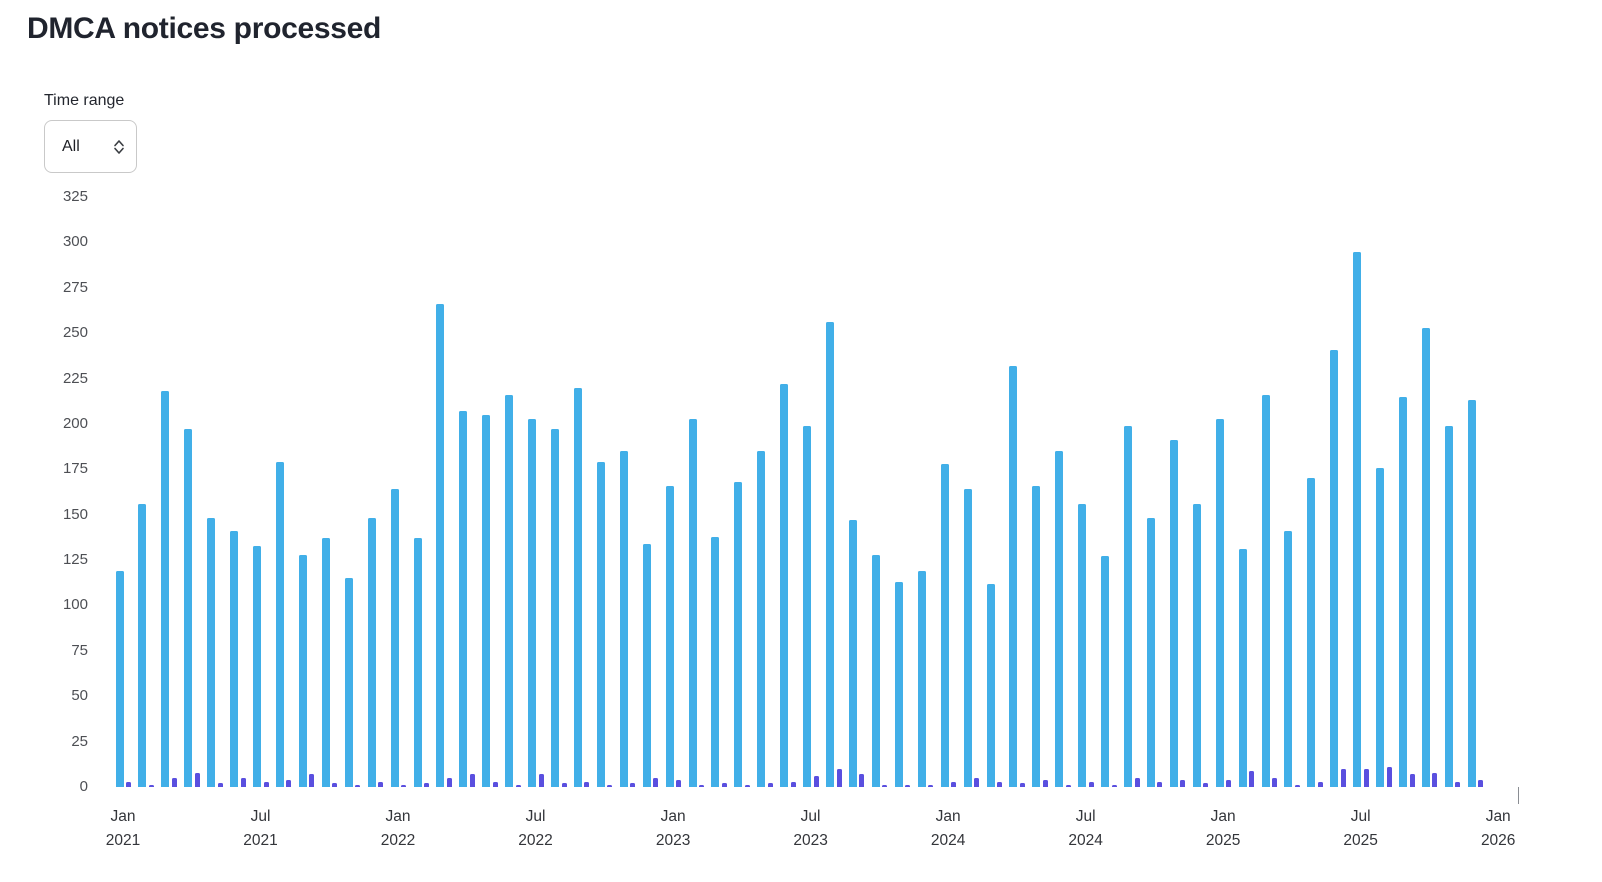  Describe the element at coordinates (810, 828) in the screenshot. I see `x-tick-label: Jul 2023` at that location.